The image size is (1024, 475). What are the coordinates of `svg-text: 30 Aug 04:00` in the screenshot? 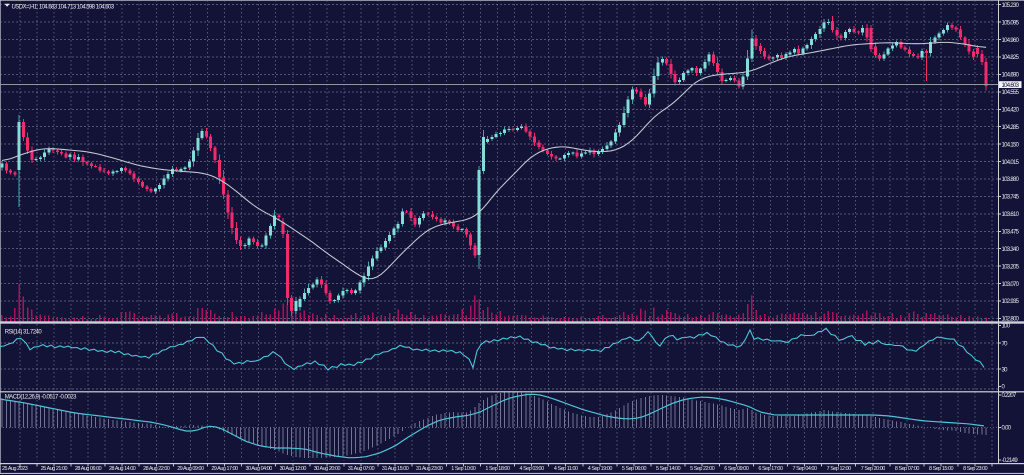 It's located at (258, 469).